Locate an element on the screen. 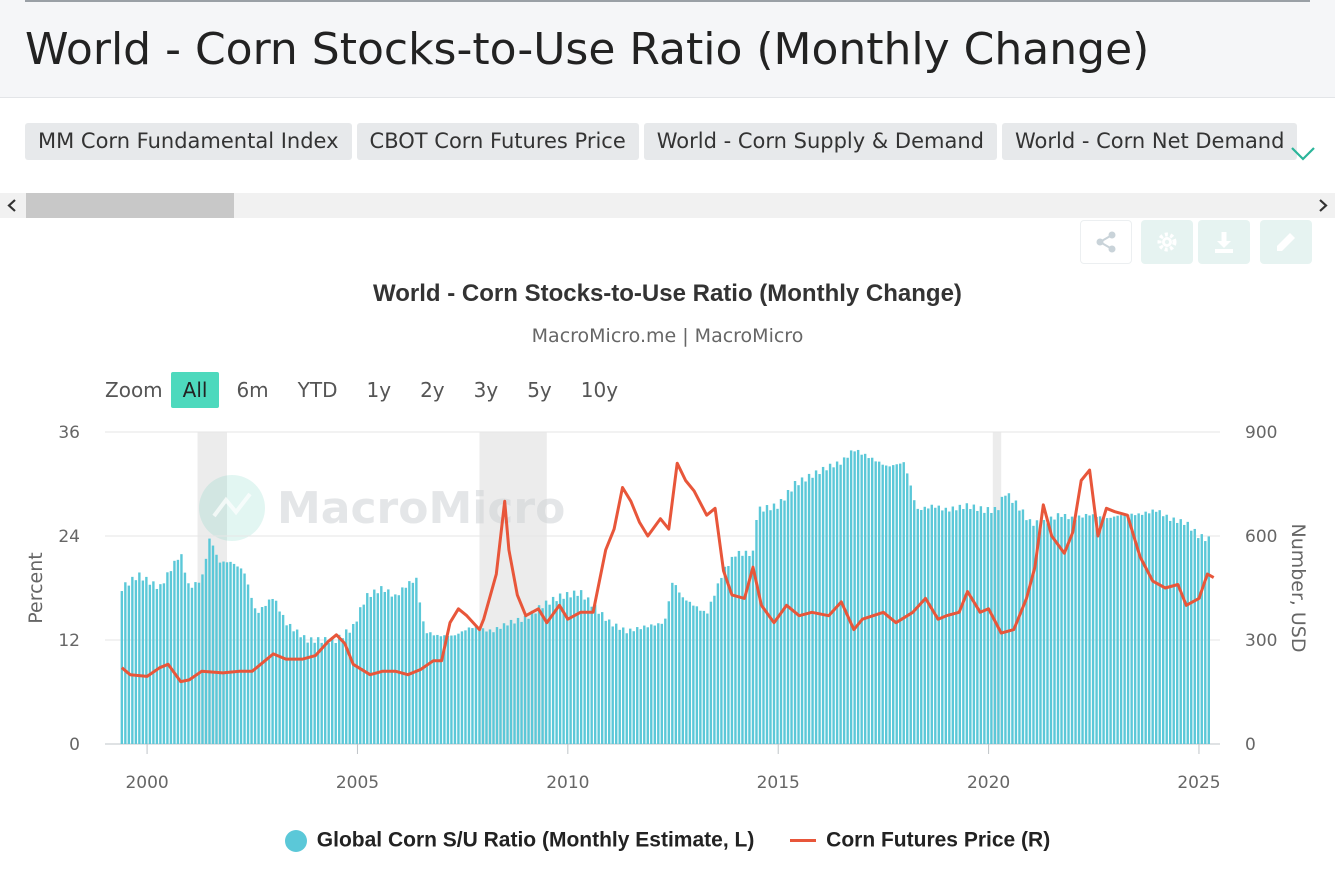  legend-line-marker is located at coordinates (803, 841).